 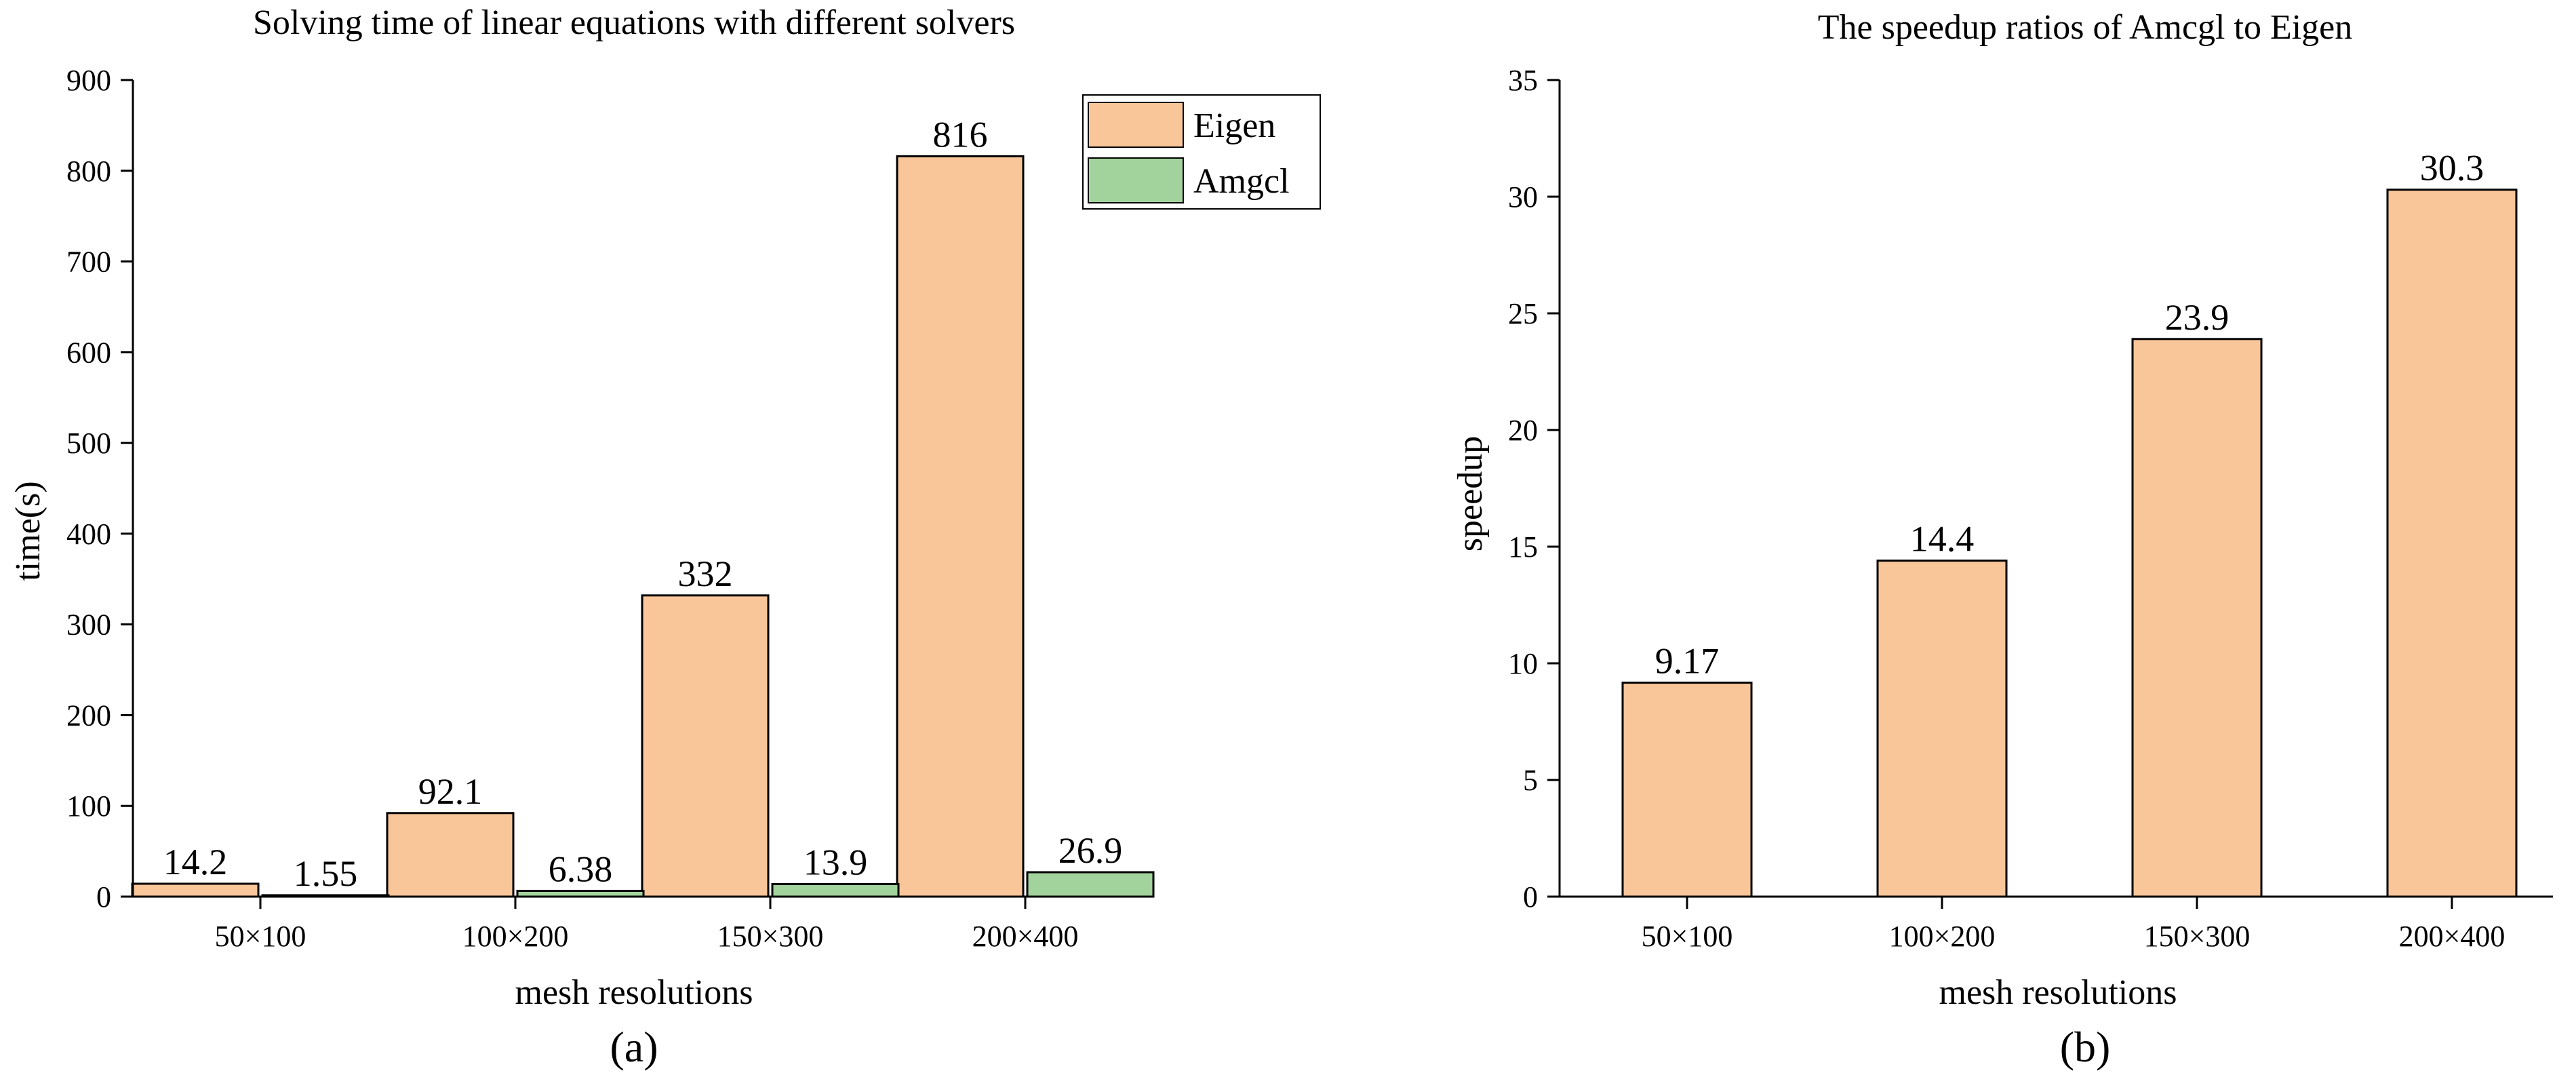 What do you see at coordinates (1523, 313) in the screenshot?
I see `y-tick-label: 25` at bounding box center [1523, 313].